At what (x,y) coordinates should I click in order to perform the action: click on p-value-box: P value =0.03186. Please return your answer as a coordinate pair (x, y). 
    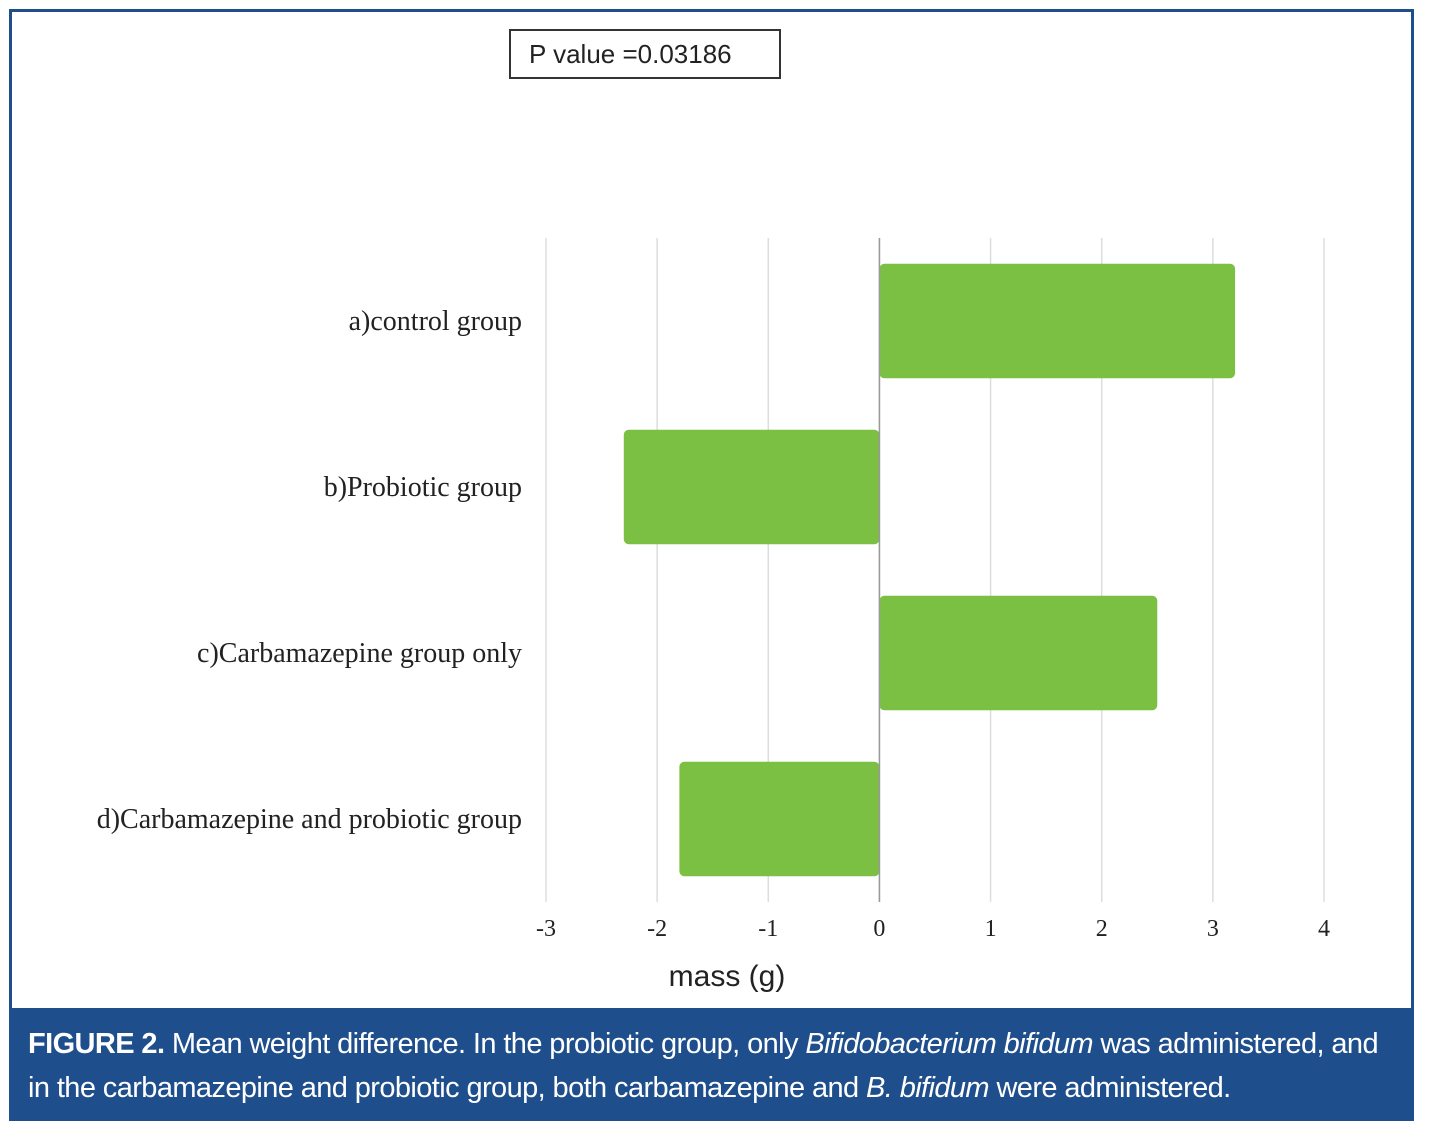
    Looking at the image, I should click on (645, 54).